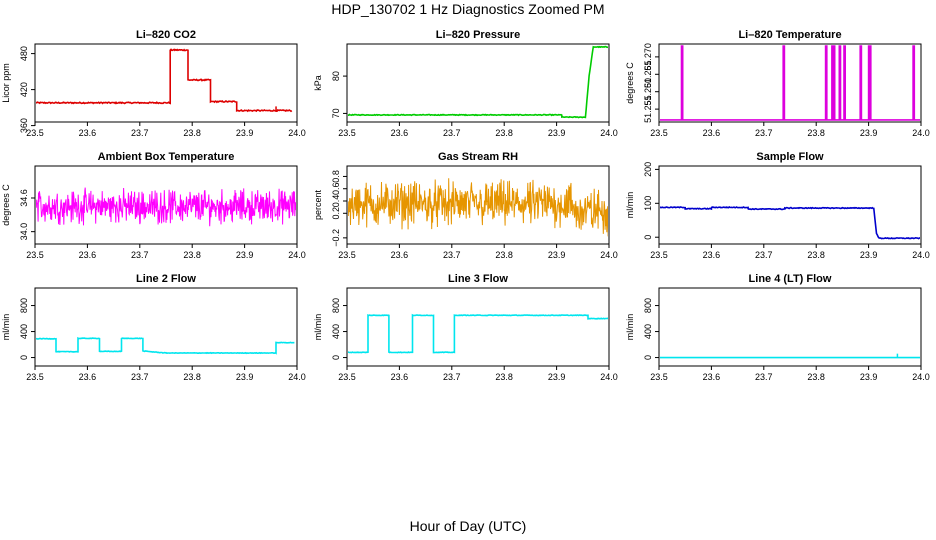 The image size is (936, 540). What do you see at coordinates (166, 157) in the screenshot?
I see `panel-title: Ambient Box Temperature` at bounding box center [166, 157].